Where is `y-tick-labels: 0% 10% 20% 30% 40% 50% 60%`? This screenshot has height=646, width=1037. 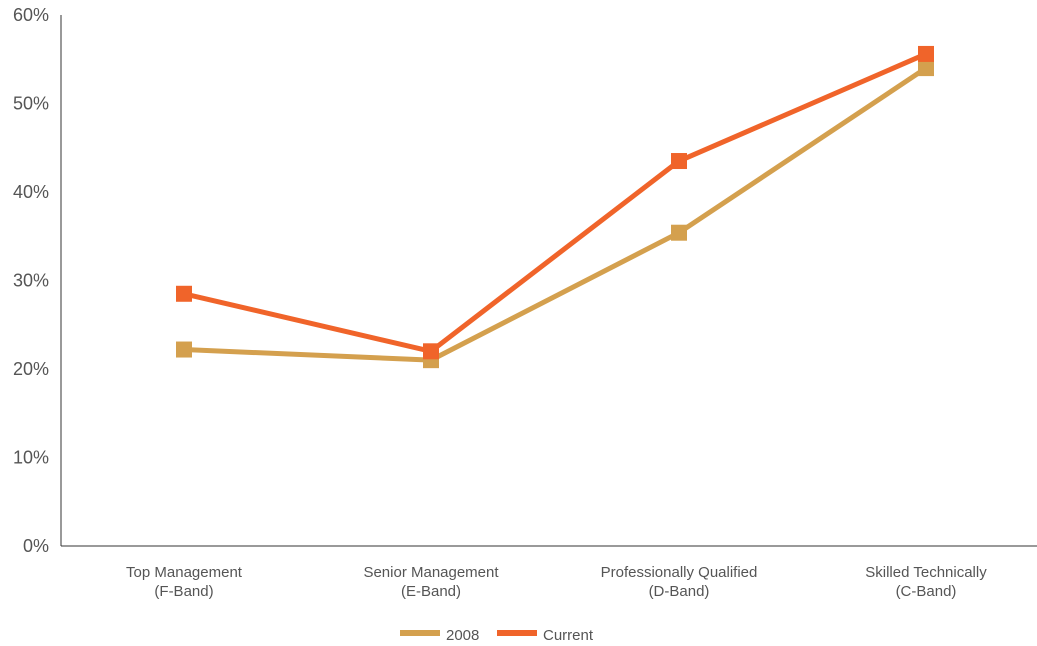 y-tick-labels: 0% 10% 20% 30% 40% 50% 60% is located at coordinates (31, 280).